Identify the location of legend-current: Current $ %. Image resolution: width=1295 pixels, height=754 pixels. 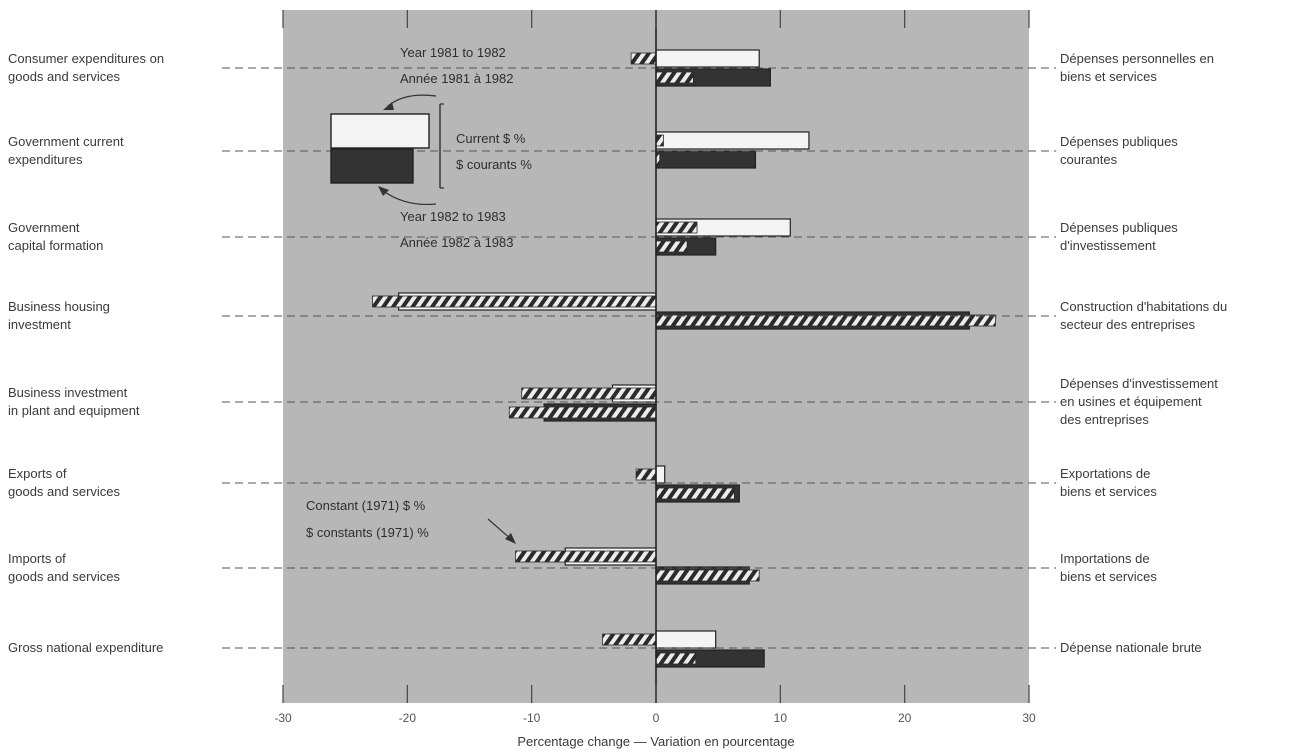
(491, 138).